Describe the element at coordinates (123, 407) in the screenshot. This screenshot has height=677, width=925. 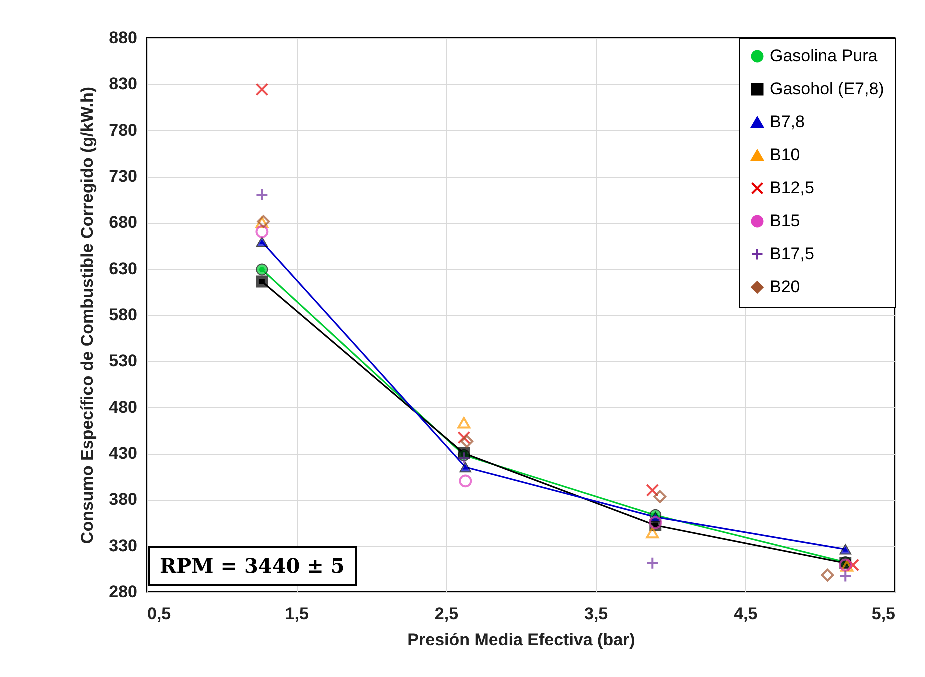
I see `y-tick-label: 480` at that location.